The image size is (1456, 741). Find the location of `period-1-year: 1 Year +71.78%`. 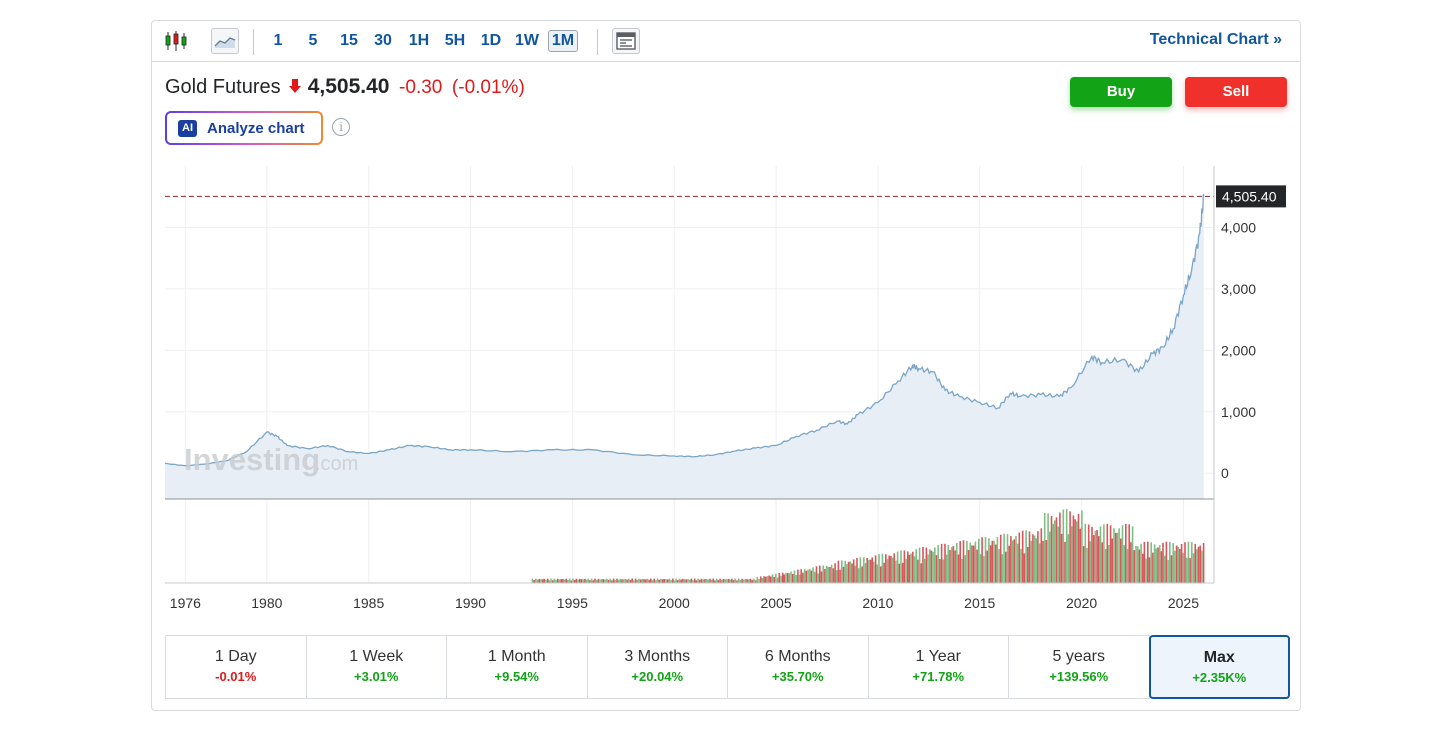

period-1-year: 1 Year +71.78% is located at coordinates (938, 667).